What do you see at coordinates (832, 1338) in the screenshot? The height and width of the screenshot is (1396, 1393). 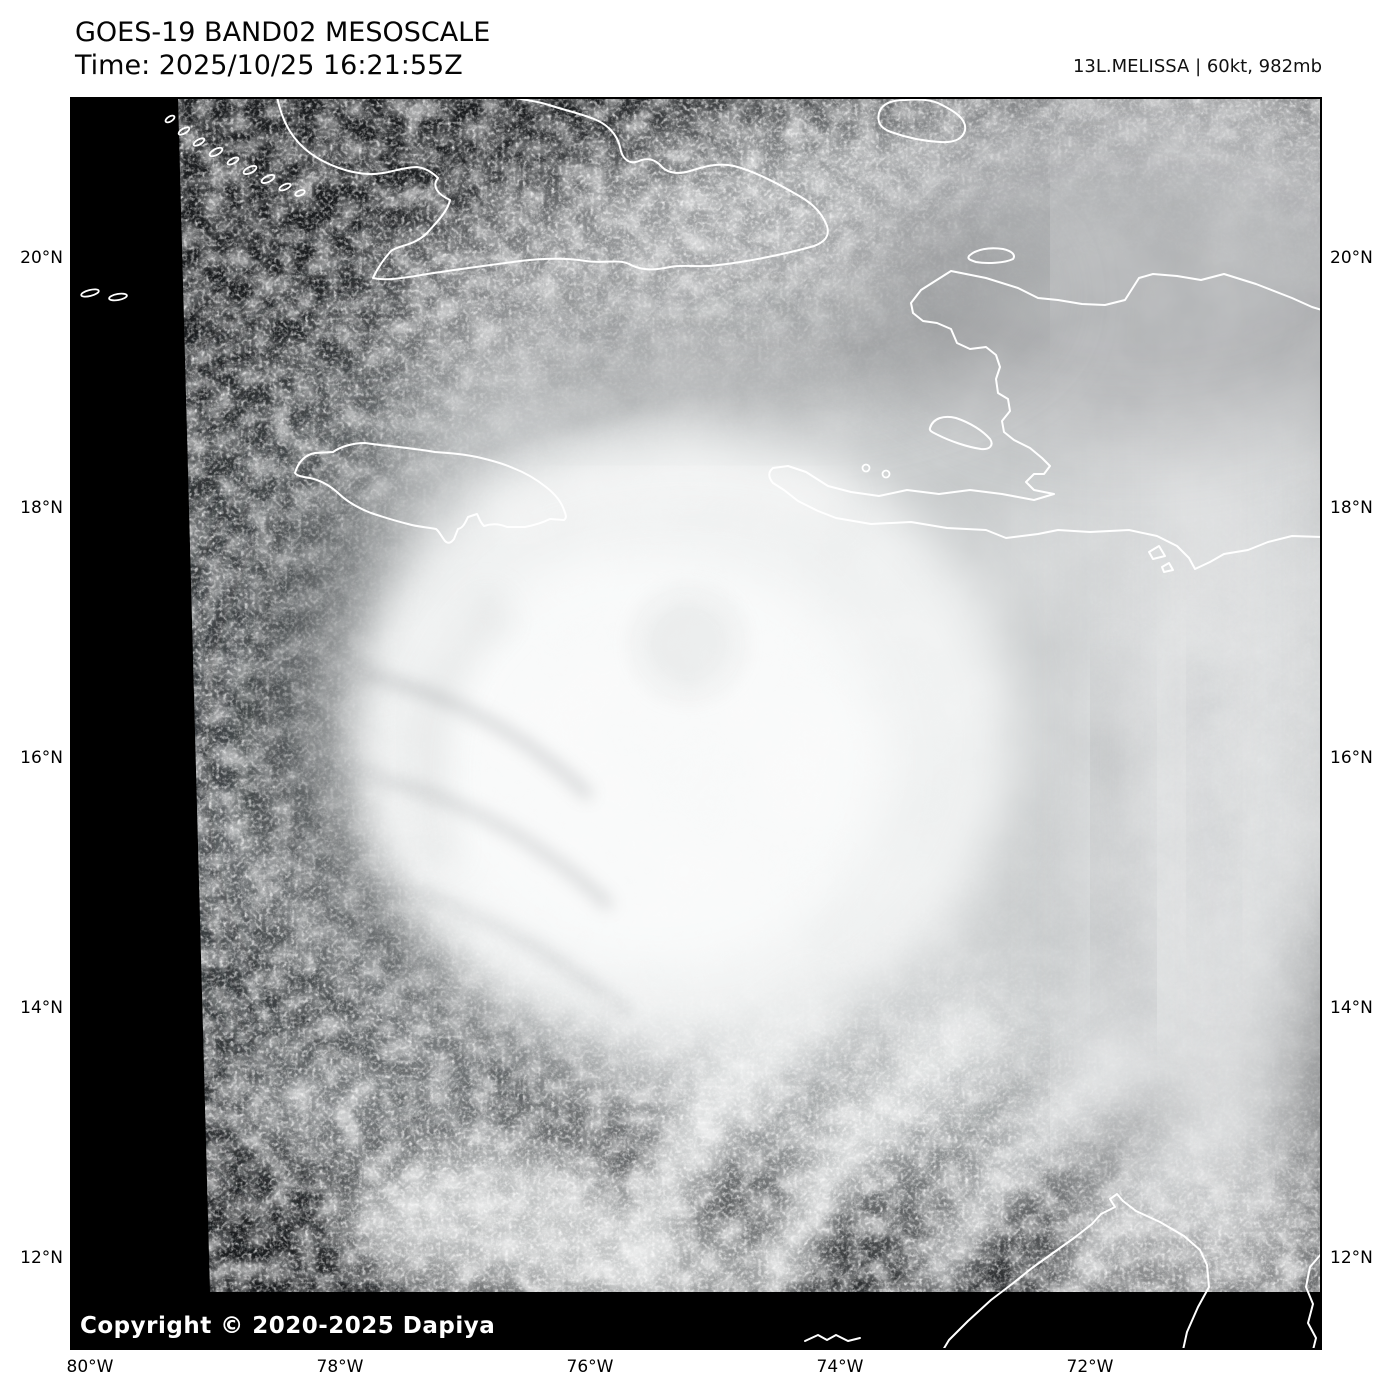 I see `south-america-coast-fragment` at bounding box center [832, 1338].